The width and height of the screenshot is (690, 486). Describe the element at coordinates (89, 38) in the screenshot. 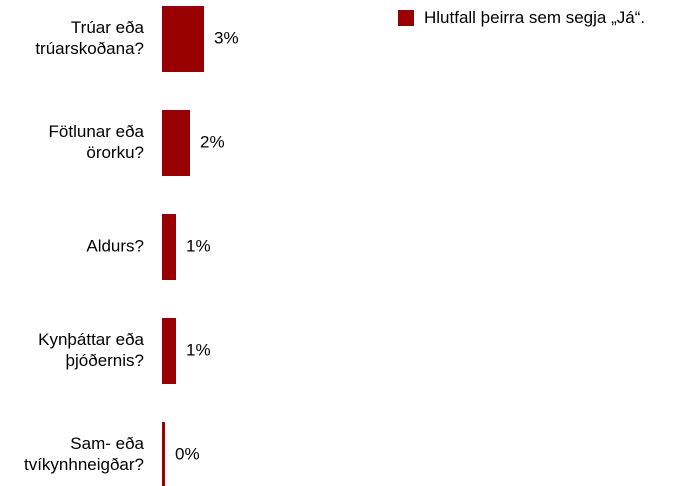

I see `category-label: Trúar eða trúarskoðana?` at that location.